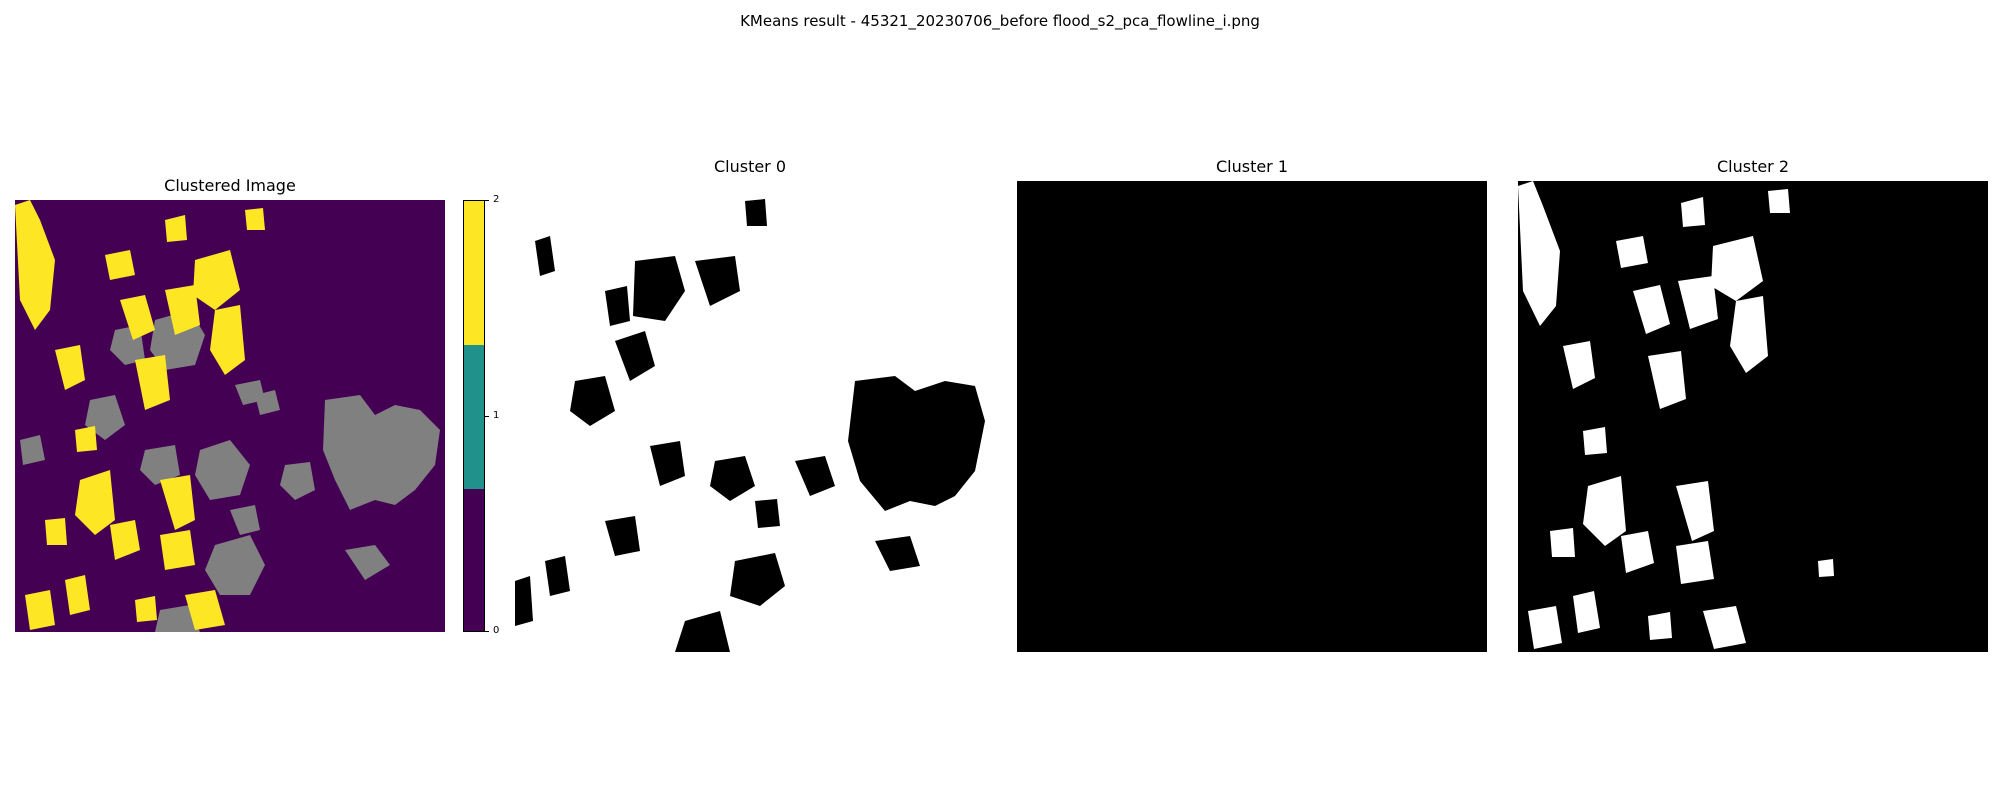 Image resolution: width=2000 pixels, height=800 pixels. I want to click on cluster-1-plot, so click(1252, 416).